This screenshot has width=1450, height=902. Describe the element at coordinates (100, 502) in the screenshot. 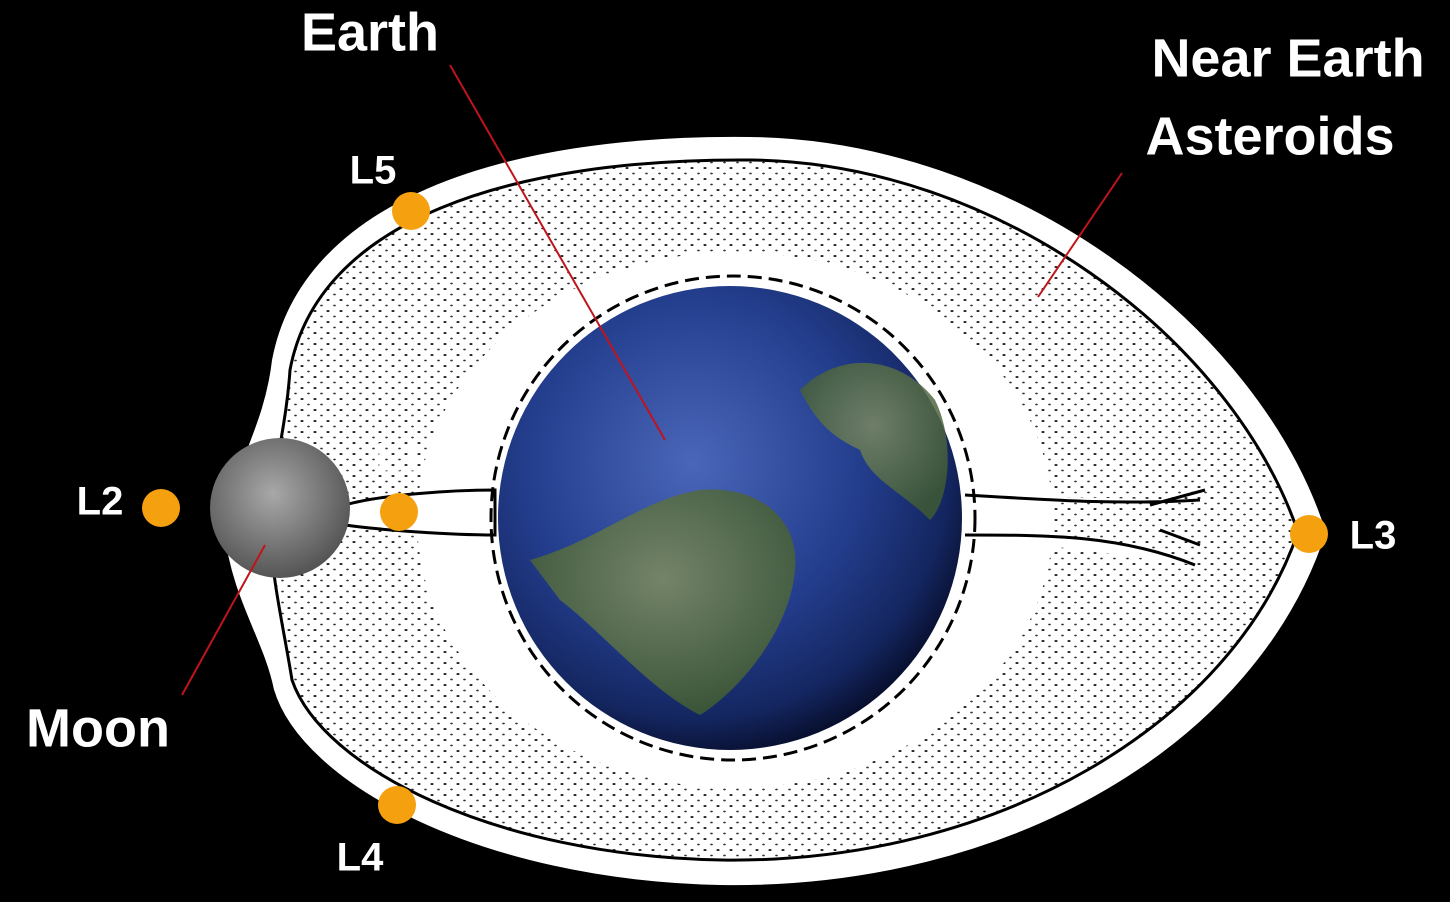

I see `l2-label: L2` at that location.